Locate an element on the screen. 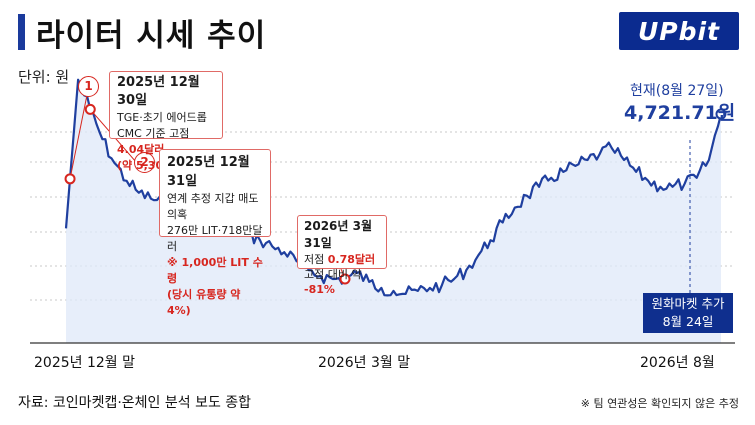 Image resolution: width=755 pixels, height=425 pixels. annotation-dump-date: 2025년 12월 31일 is located at coordinates (208, 172).